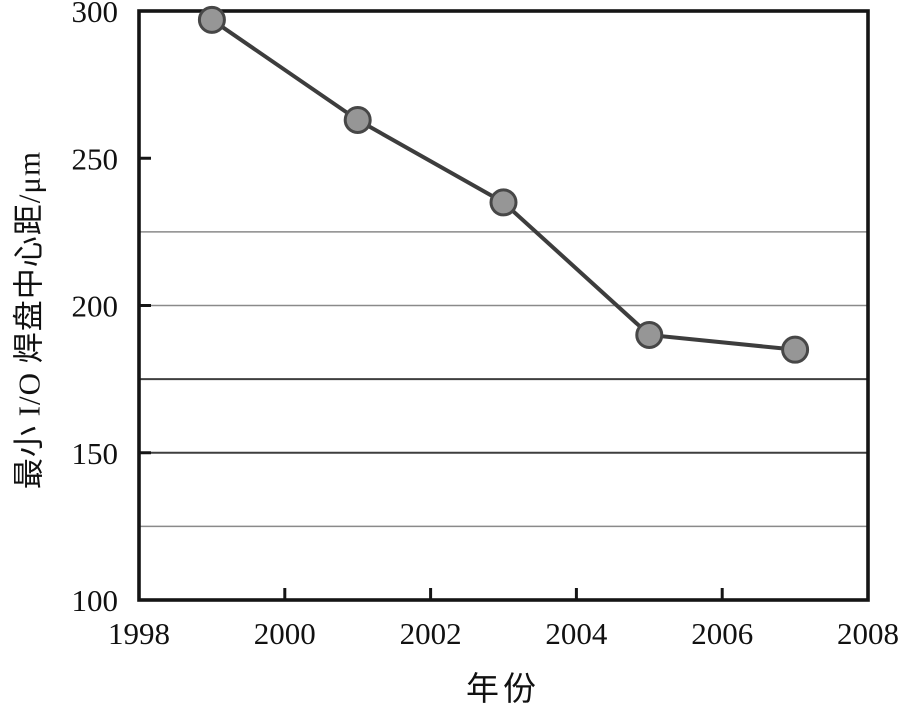 Image resolution: width=899 pixels, height=711 pixels. Describe the element at coordinates (139, 633) in the screenshot. I see `x-tick-label: 1998` at that location.